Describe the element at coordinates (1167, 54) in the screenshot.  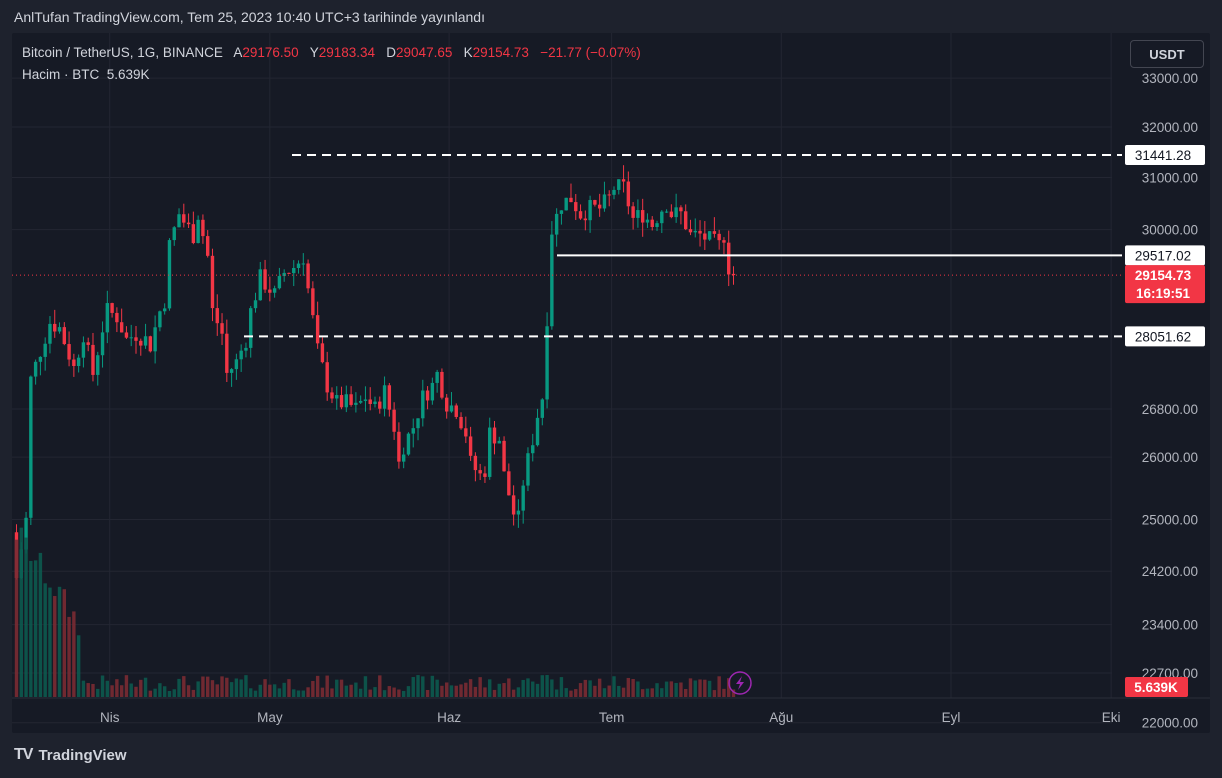
I see `currency-button: USDT` at that location.